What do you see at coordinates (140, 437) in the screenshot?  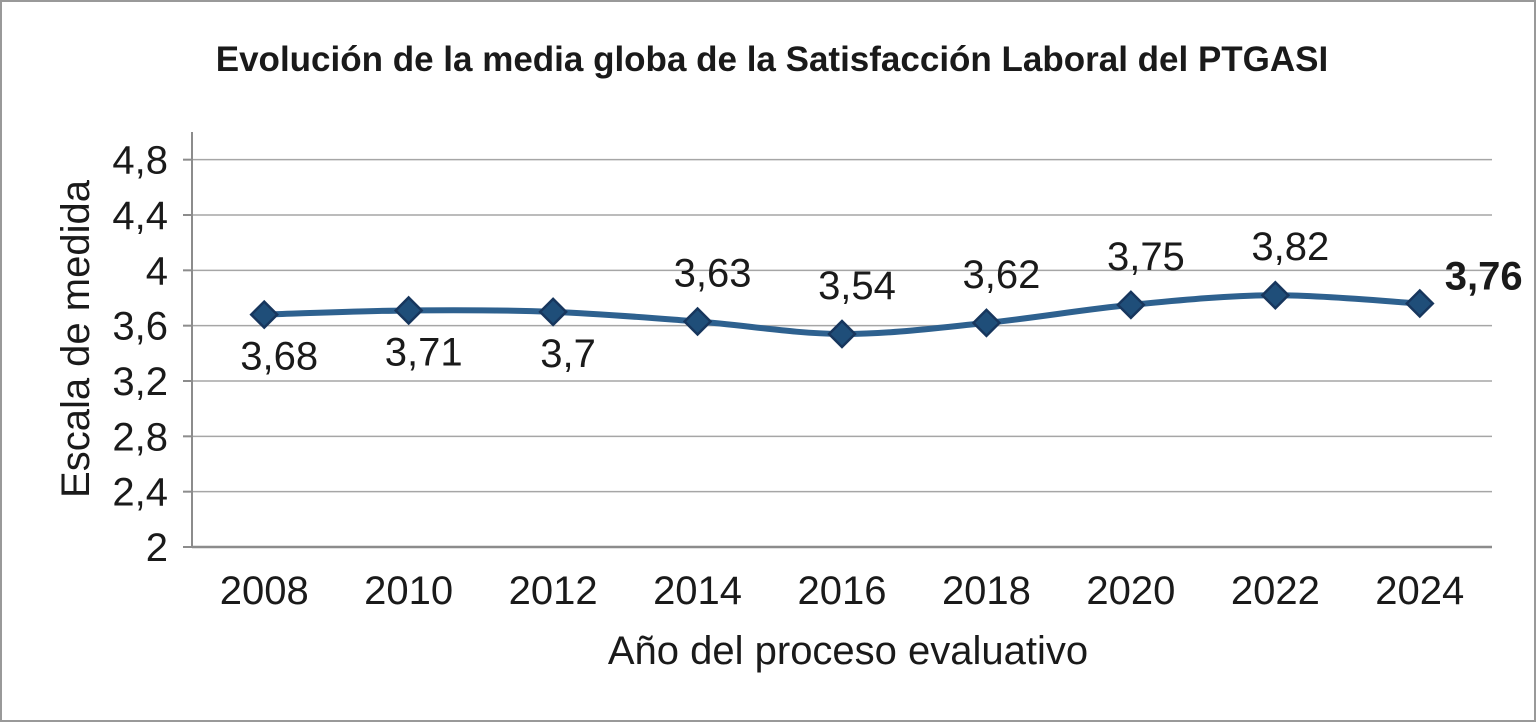 I see `y-tick-label: 2,8` at bounding box center [140, 437].